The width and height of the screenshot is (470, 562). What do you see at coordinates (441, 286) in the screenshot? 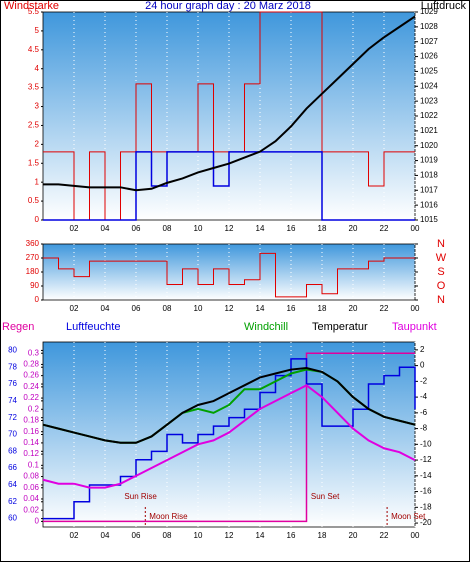
I see `y-tick-label: O` at bounding box center [441, 286].